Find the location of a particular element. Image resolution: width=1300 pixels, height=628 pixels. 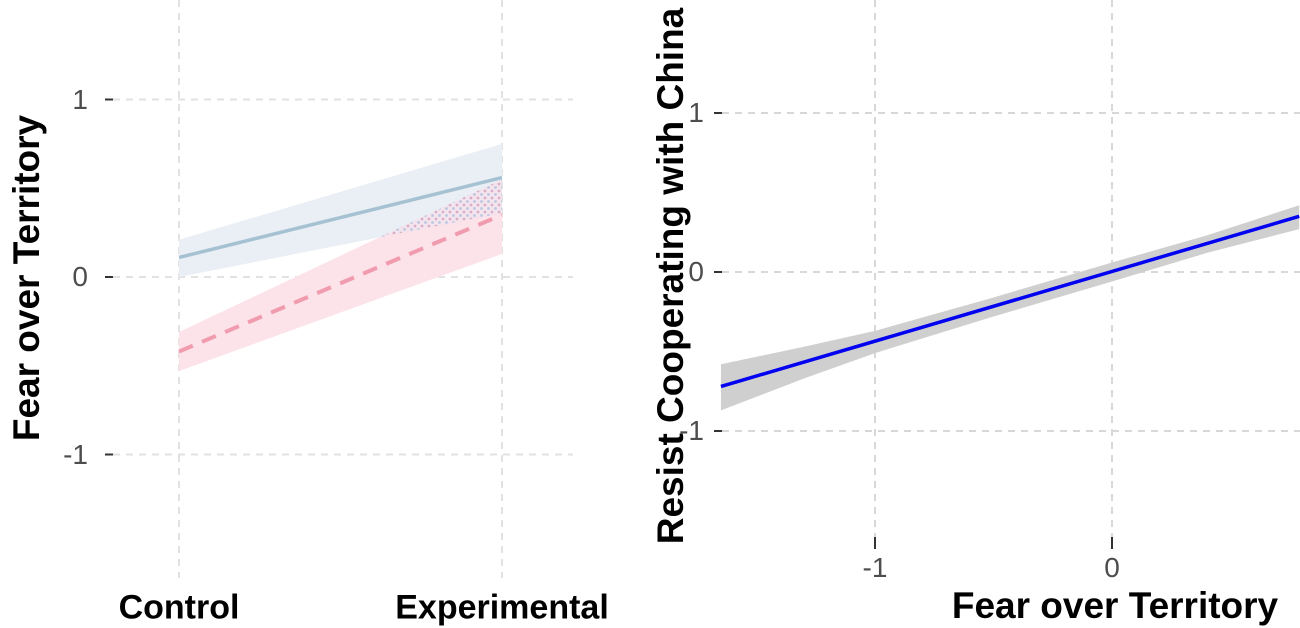

x-category-label: Experimental is located at coordinates (502, 607).